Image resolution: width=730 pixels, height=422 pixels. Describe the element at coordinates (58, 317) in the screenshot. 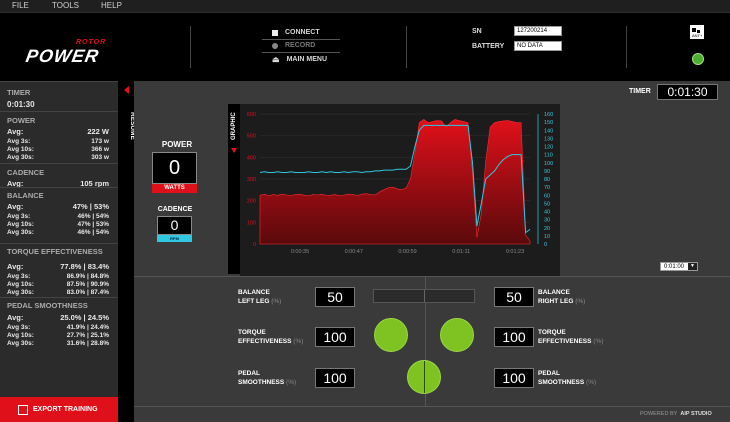

I see `stat-row: Avg: 25.0% | 24.5%` at that location.